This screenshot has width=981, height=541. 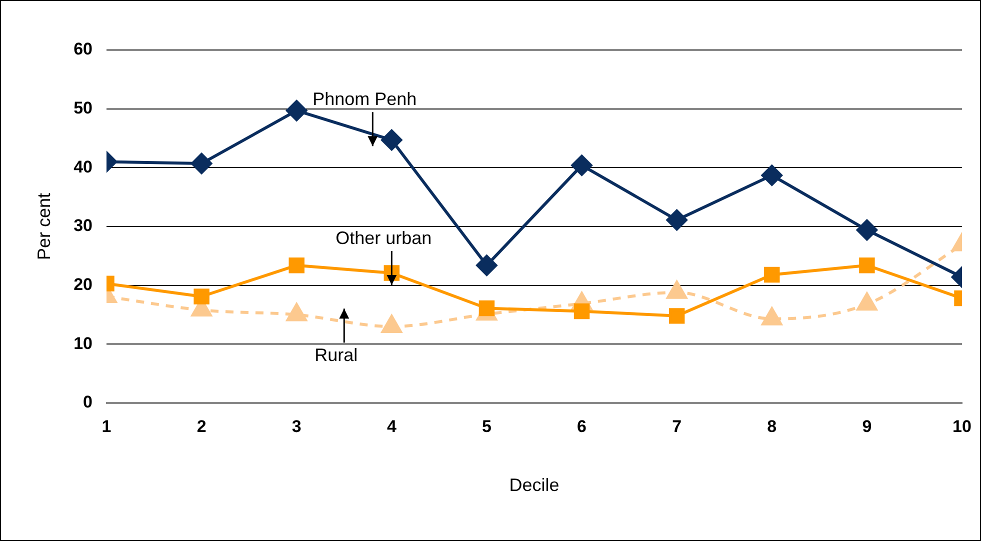 What do you see at coordinates (88, 402) in the screenshot?
I see `y-tick-label: 0` at bounding box center [88, 402].